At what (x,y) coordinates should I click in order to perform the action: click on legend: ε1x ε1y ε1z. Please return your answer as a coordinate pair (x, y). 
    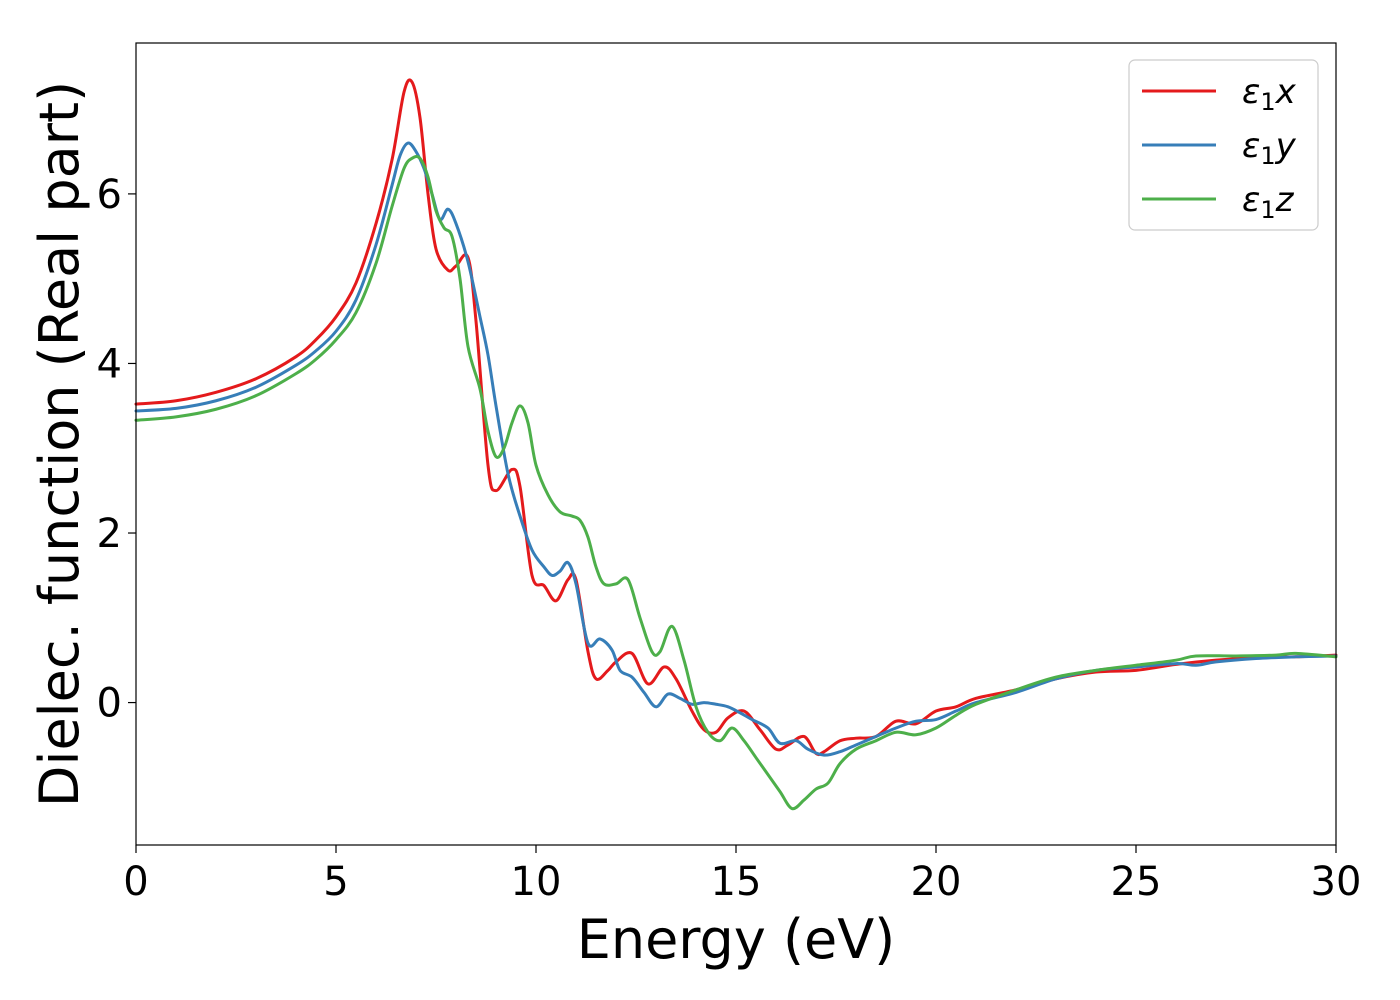
    Looking at the image, I should click on (1223, 145).